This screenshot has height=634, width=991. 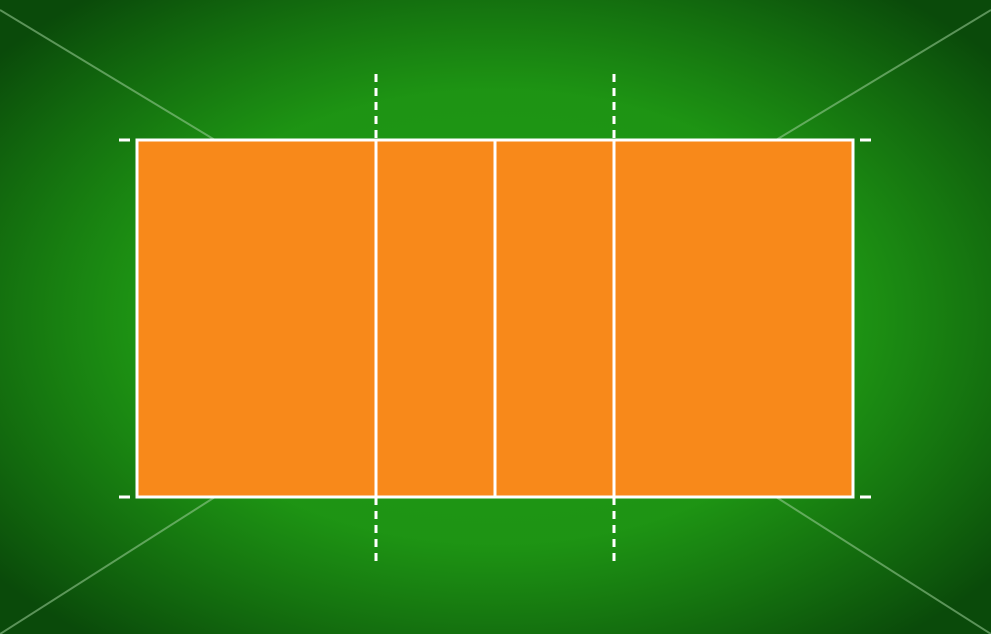 What do you see at coordinates (108, 565) in the screenshot?
I see `perspective-line-bottom-left` at bounding box center [108, 565].